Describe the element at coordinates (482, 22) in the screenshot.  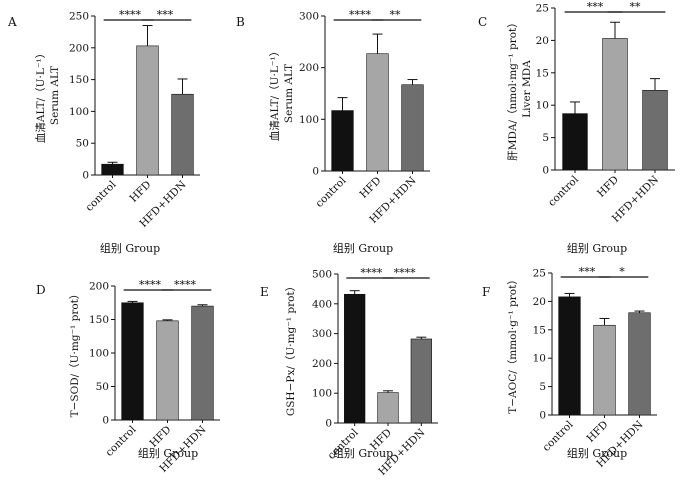
I see `panel-label: C` at that location.